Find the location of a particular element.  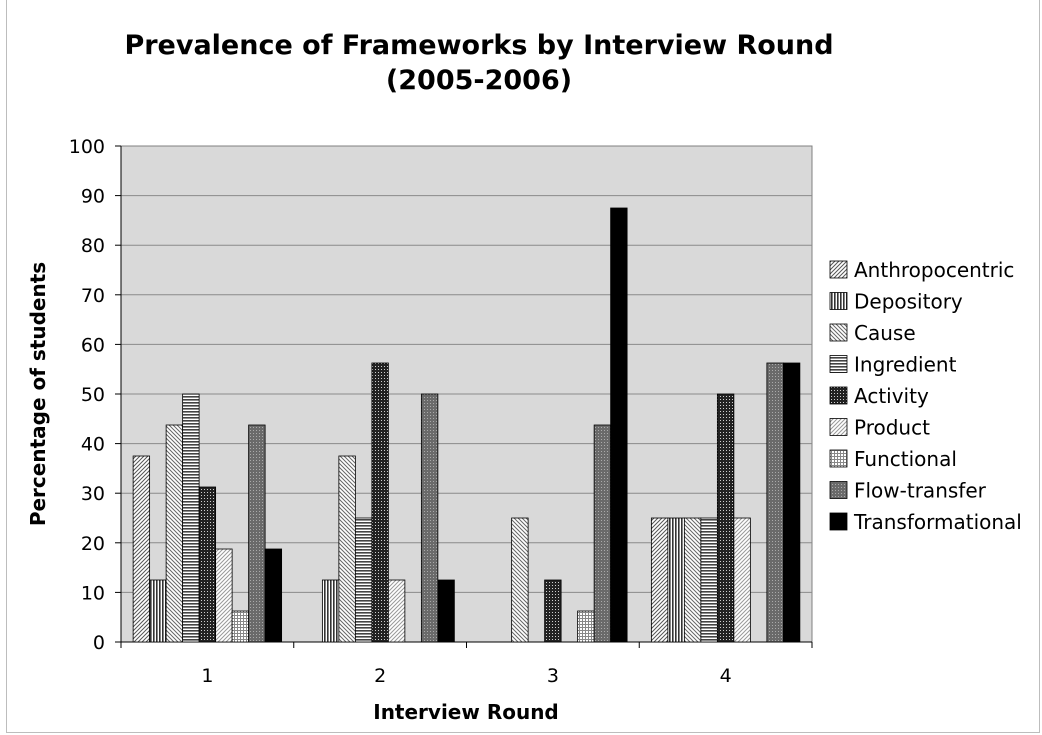

legend-label: Flow-transfer is located at coordinates (920, 491).